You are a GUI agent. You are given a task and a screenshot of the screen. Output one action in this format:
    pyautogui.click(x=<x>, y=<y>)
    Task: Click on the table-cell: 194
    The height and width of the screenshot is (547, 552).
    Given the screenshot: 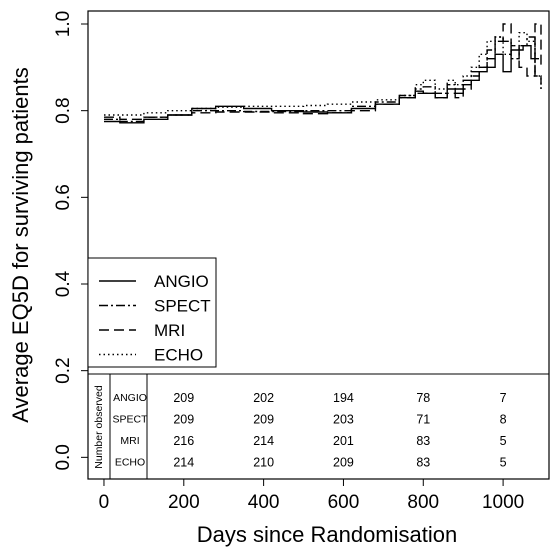 What is the action you would take?
    pyautogui.click(x=343, y=398)
    